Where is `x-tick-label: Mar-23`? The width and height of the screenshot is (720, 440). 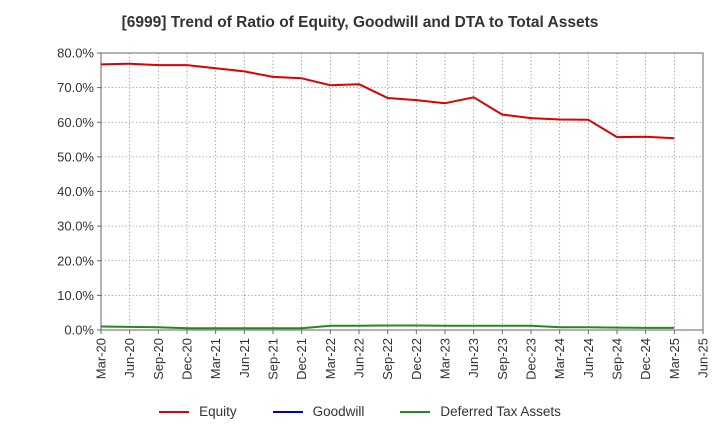 x-tick-label: Mar-23 is located at coordinates (445, 358).